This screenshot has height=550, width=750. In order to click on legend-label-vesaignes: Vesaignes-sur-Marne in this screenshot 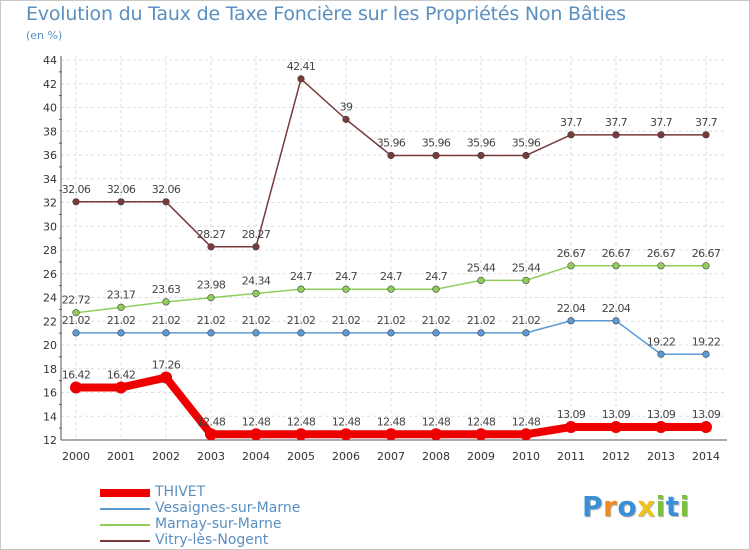, I will do `click(228, 508)`.